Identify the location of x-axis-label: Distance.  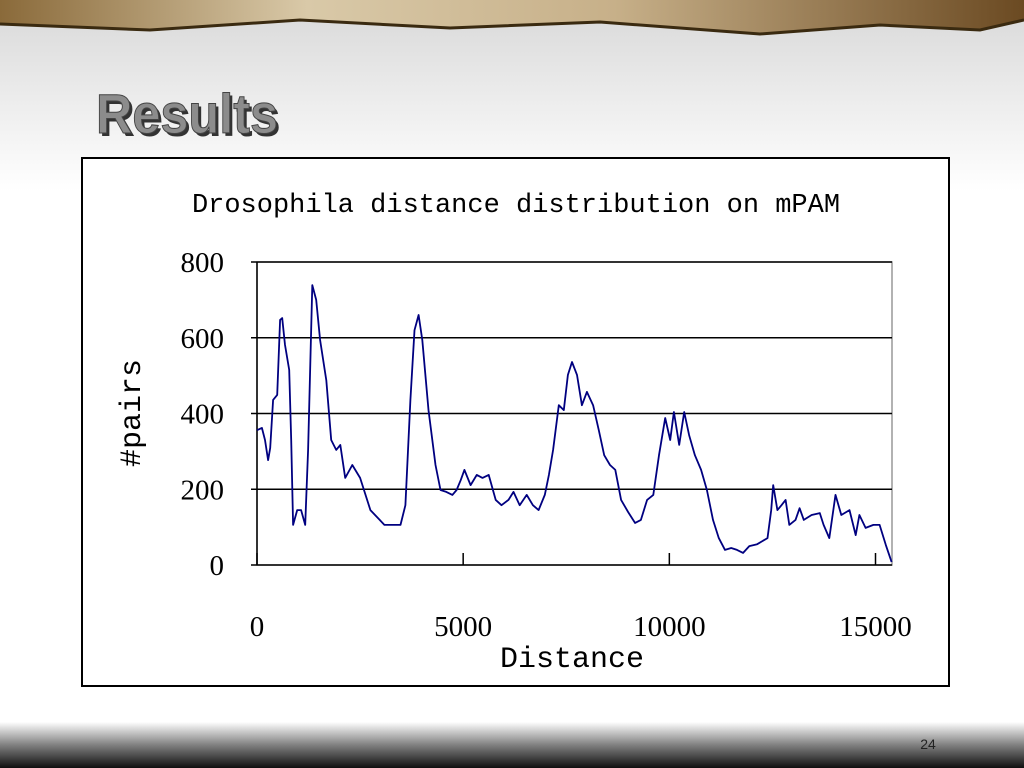
(572, 660).